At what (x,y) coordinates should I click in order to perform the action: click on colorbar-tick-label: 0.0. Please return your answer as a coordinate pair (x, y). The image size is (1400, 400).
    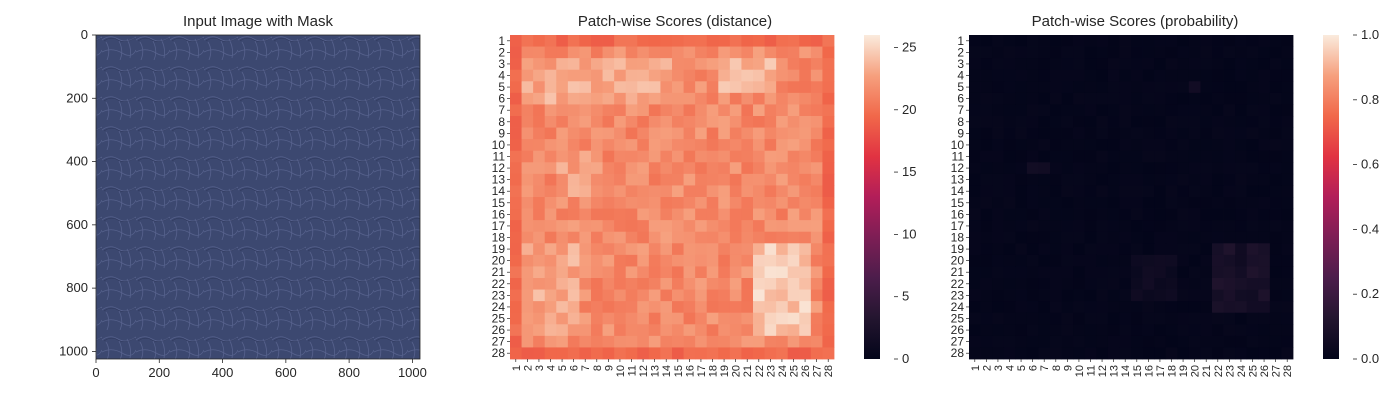
    Looking at the image, I should click on (1370, 358).